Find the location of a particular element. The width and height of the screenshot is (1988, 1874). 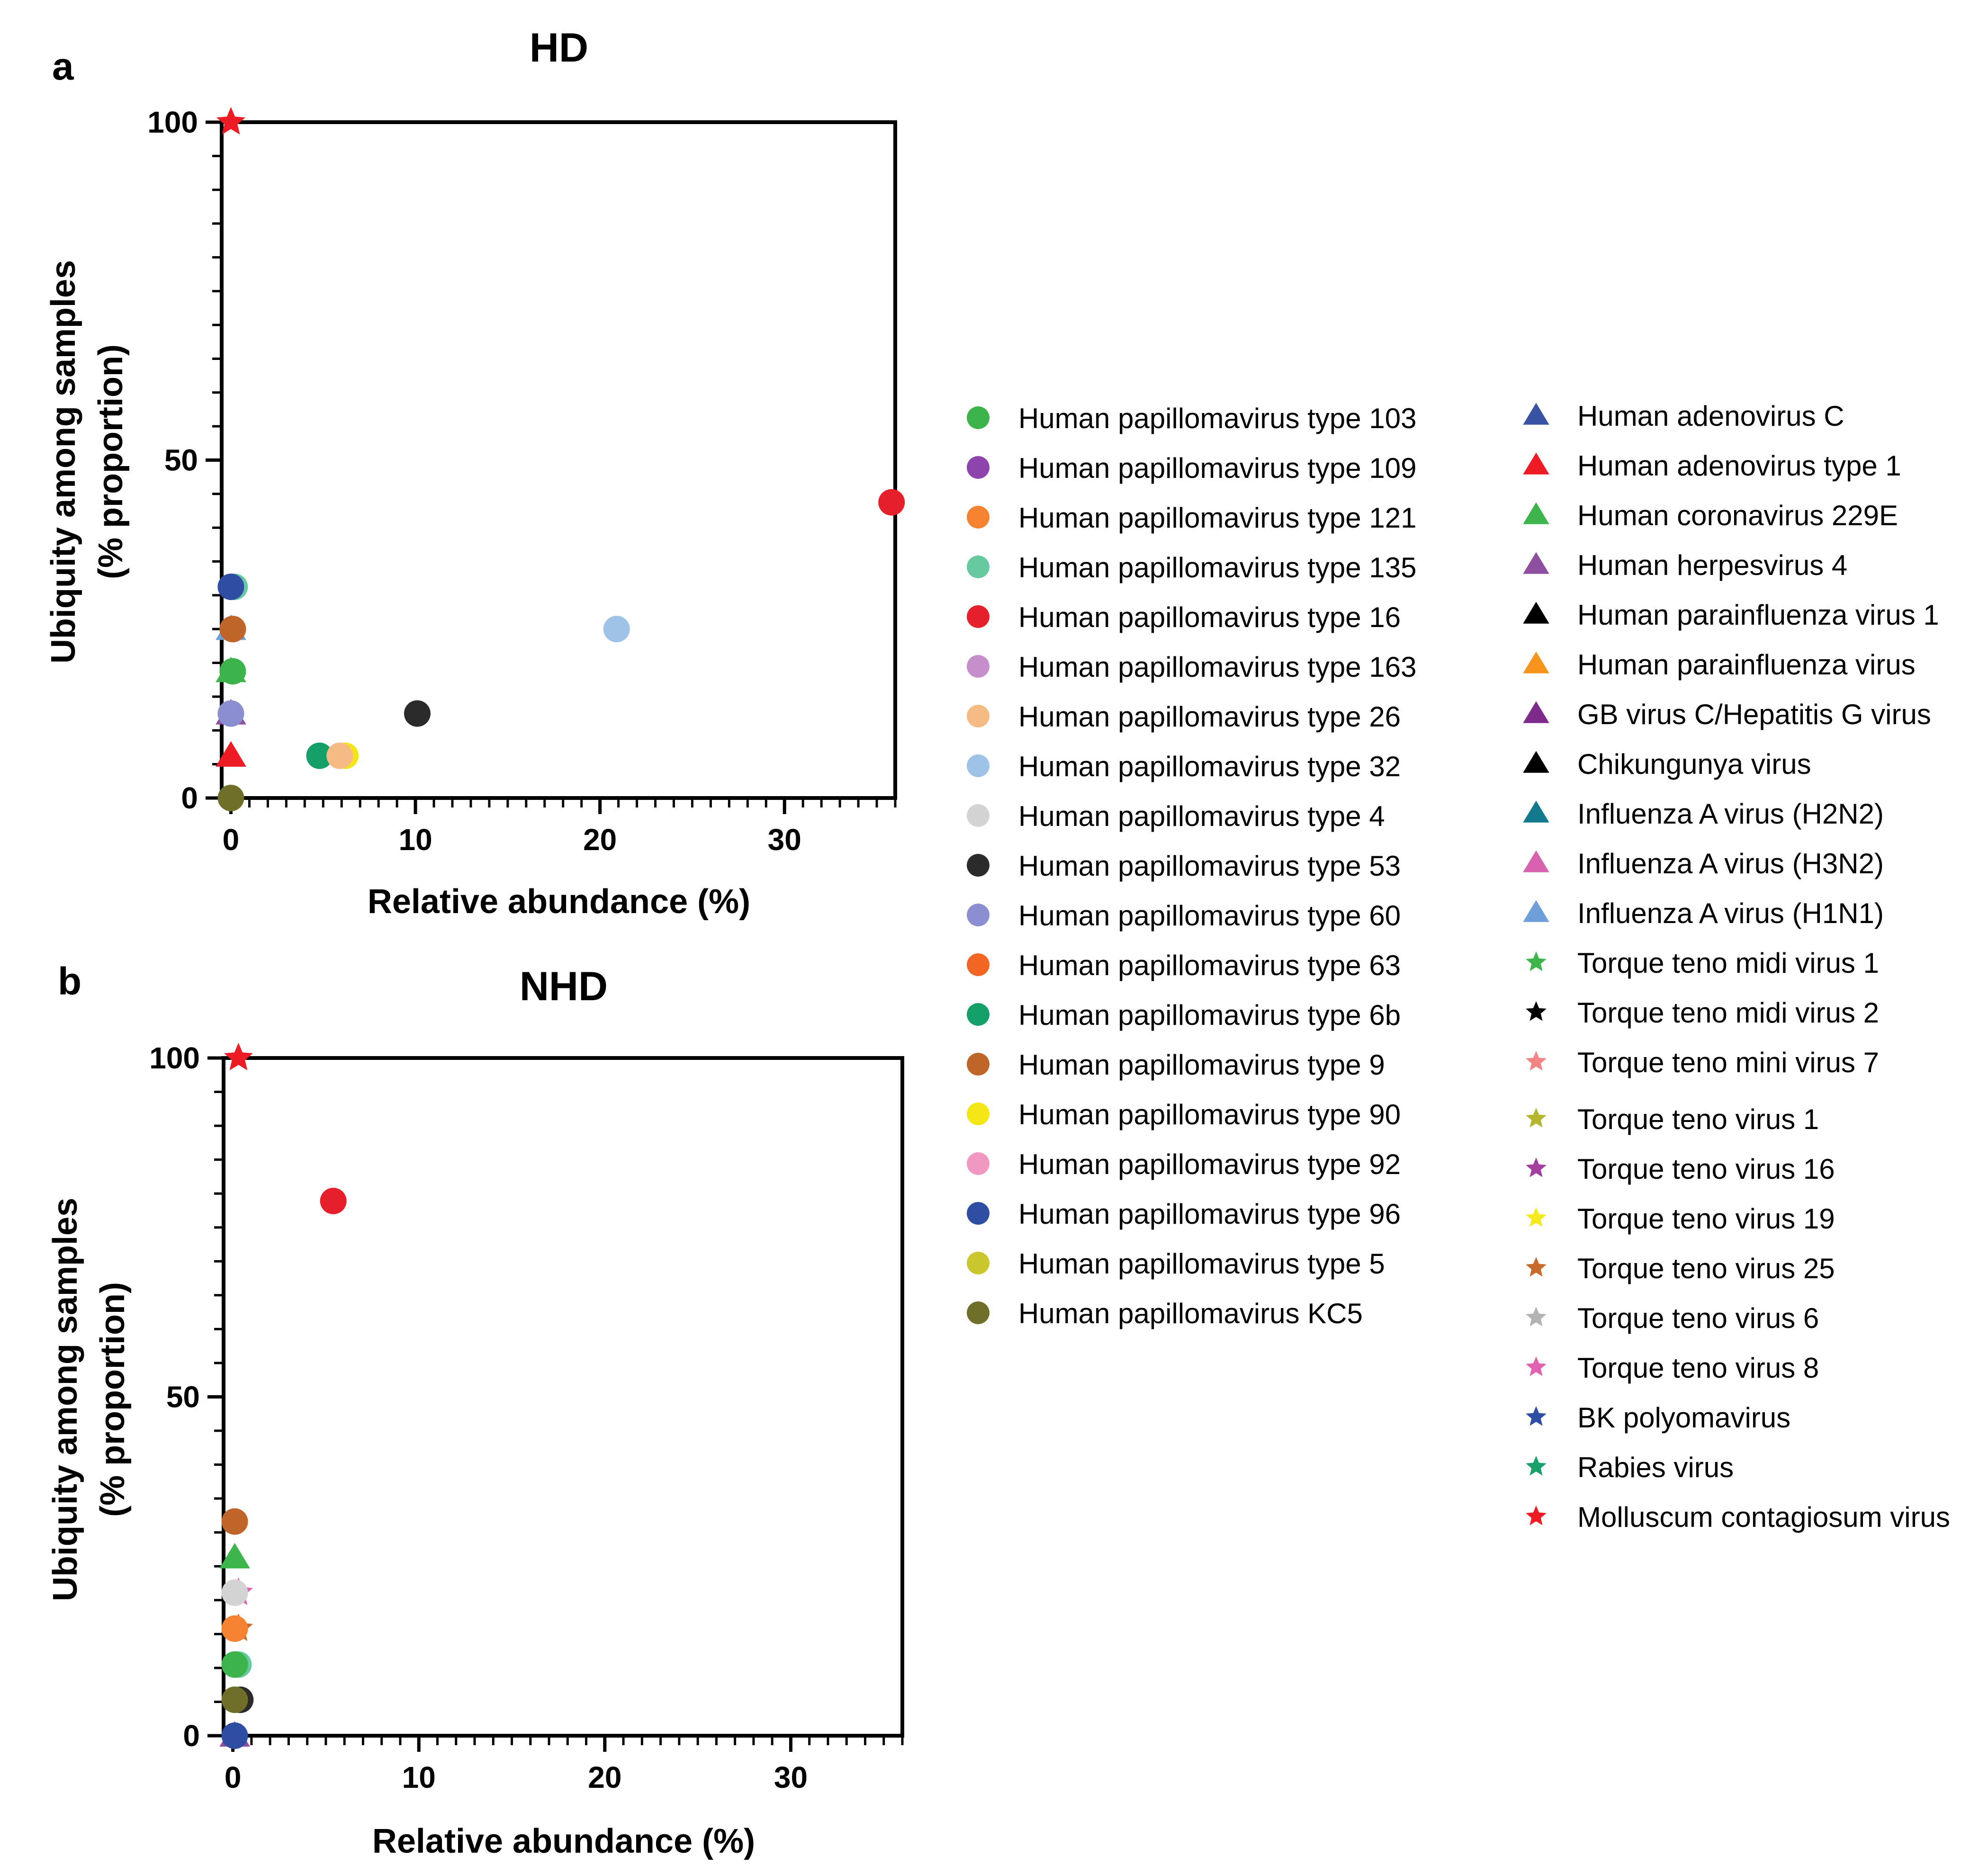

legend-label-influenza-a-virus-h2n2: Influenza A virus (H2N2) is located at coordinates (1730, 814).